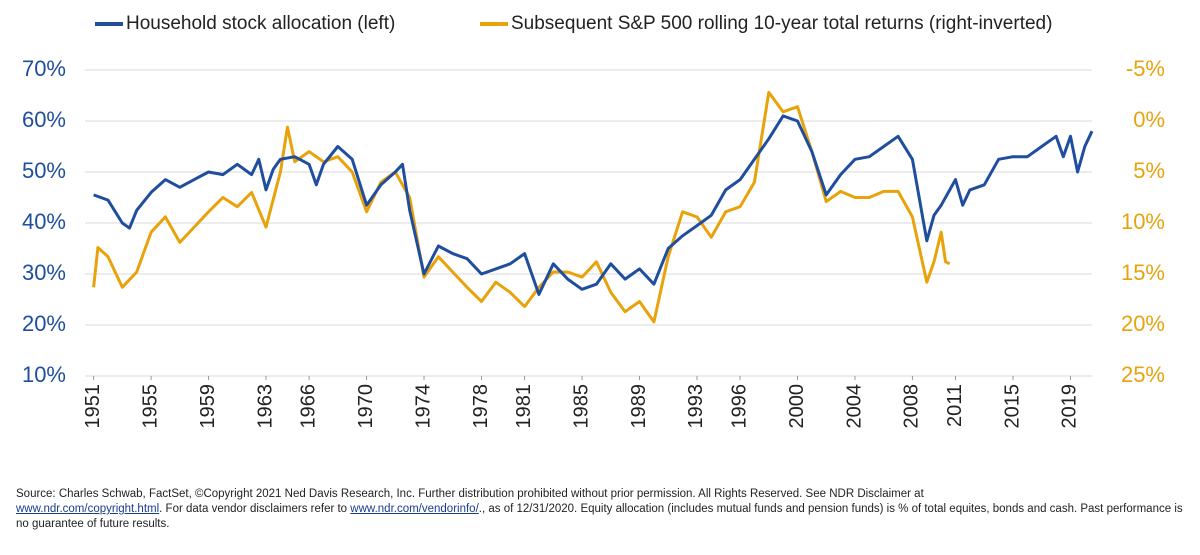 This screenshot has width=1200, height=555. What do you see at coordinates (1143, 323) in the screenshot?
I see `y2-tick-label: 20%` at bounding box center [1143, 323].